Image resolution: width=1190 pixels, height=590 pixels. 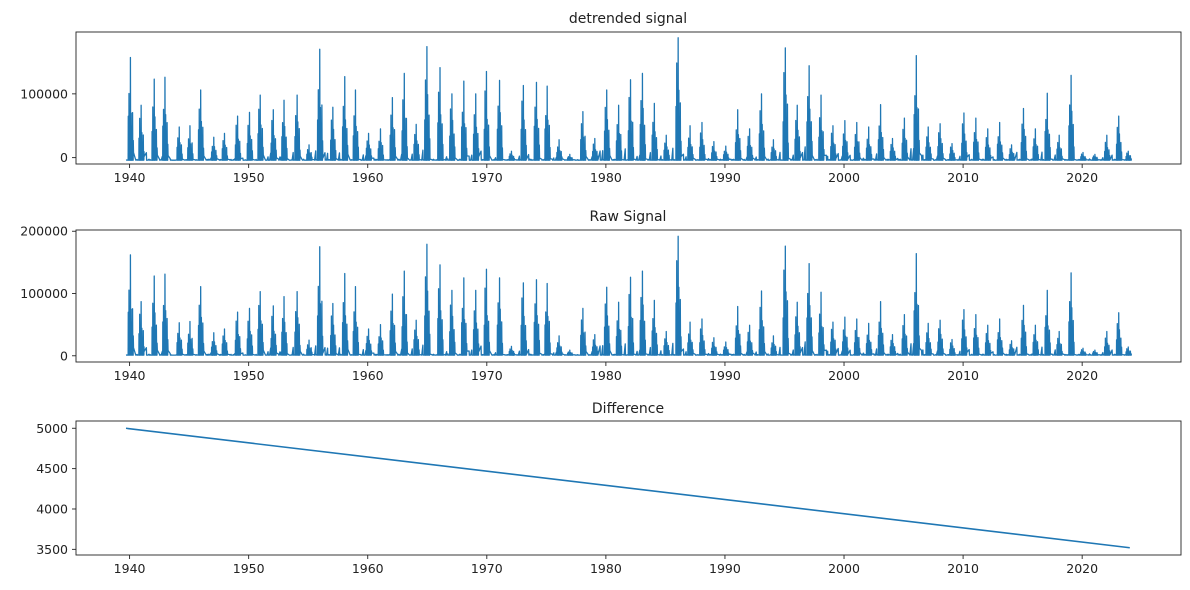 What do you see at coordinates (48, 125) in the screenshot?
I see `y-axis: 0 100000` at bounding box center [48, 125].